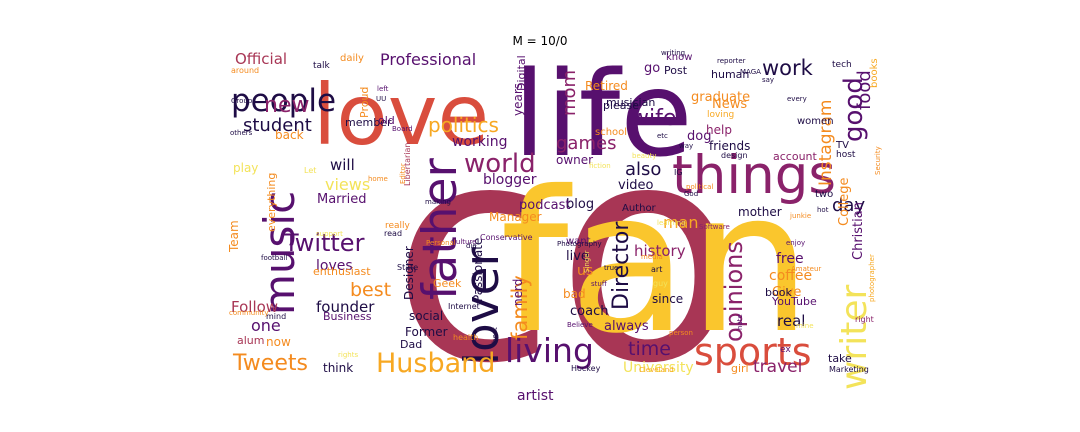 The image size is (1080, 432). Describe the element at coordinates (248, 313) in the screenshot. I see `word-community: community` at that location.